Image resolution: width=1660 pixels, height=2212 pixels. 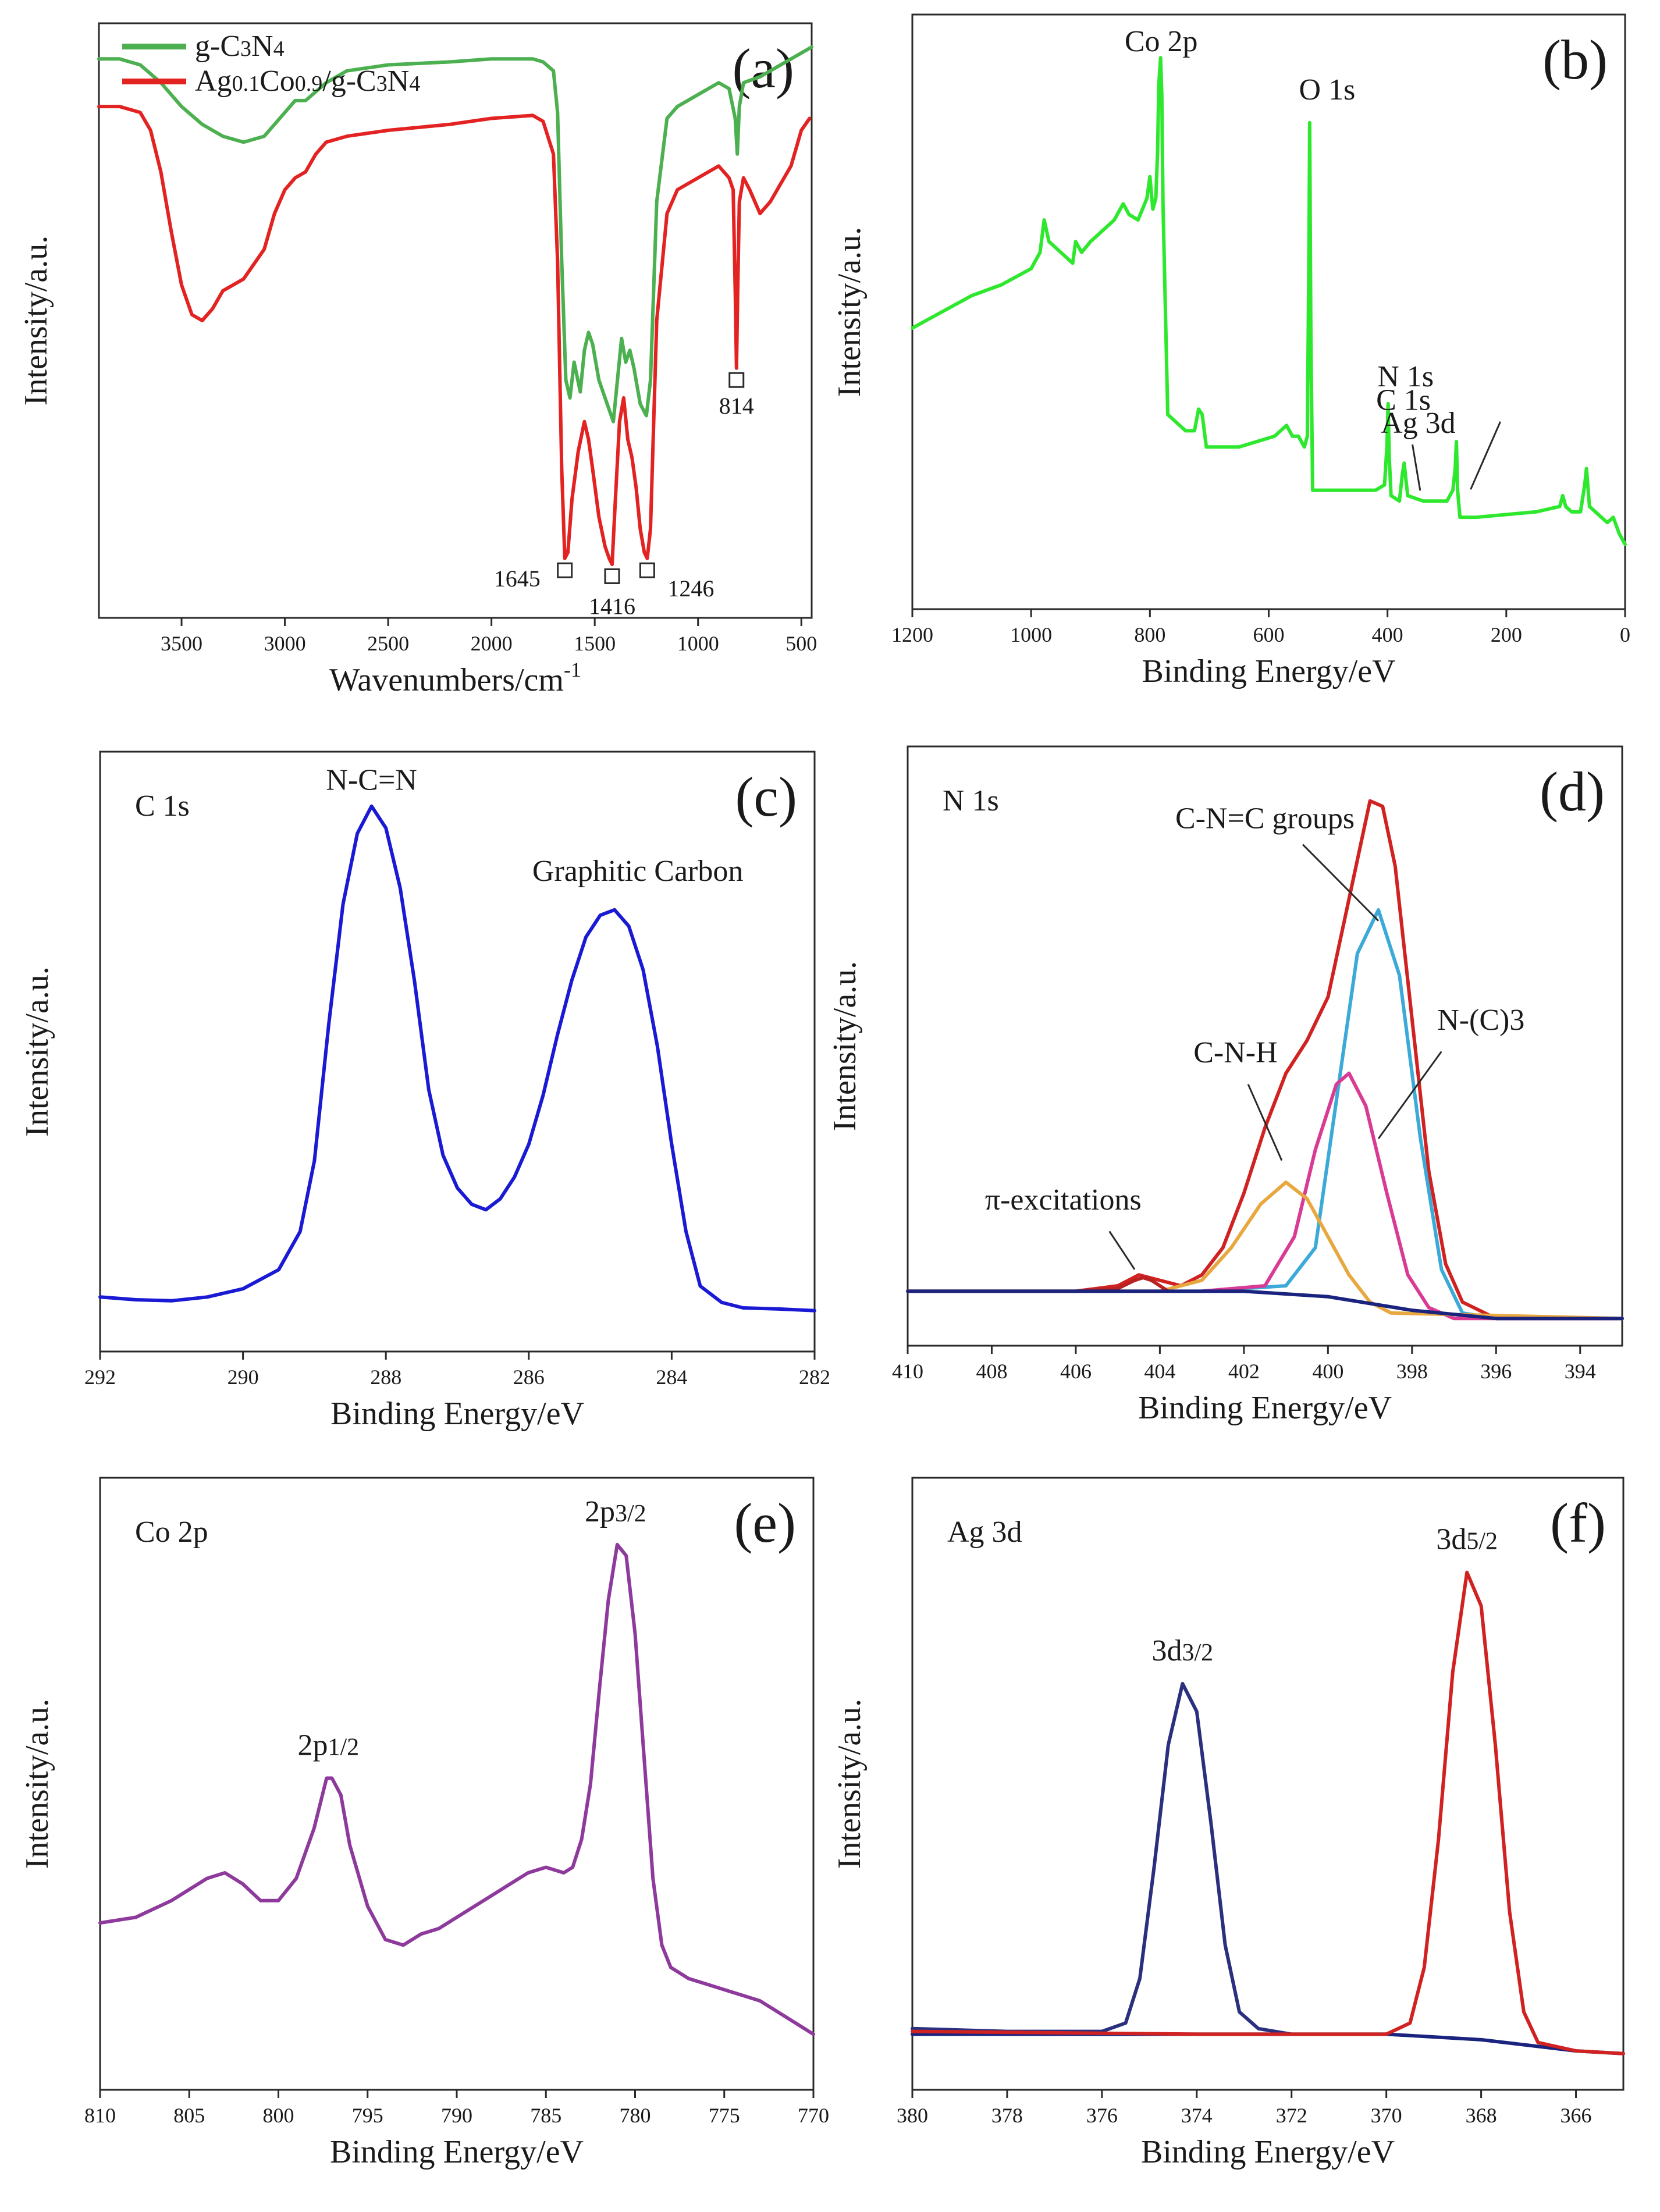 What do you see at coordinates (690, 588) in the screenshot?
I see `peak-wavenumber-label: 1246` at bounding box center [690, 588].